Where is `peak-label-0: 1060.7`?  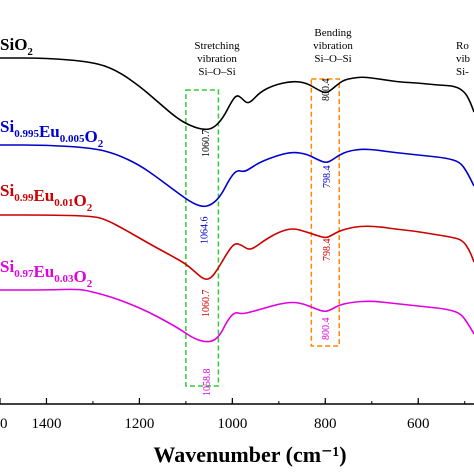
peak-label-0: 1060.7 is located at coordinates (206, 144).